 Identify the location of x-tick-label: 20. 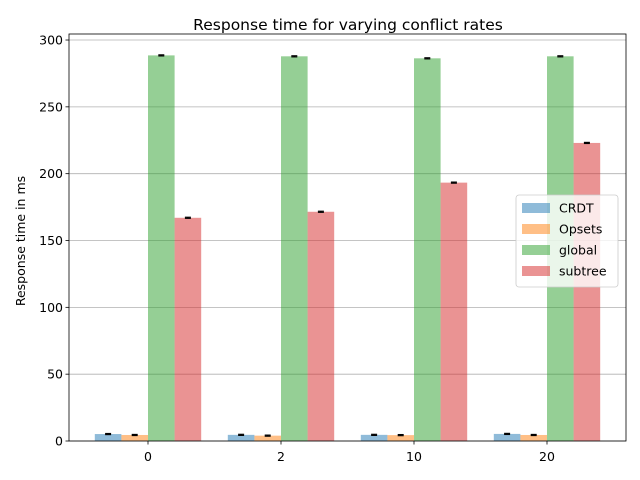
(547, 456).